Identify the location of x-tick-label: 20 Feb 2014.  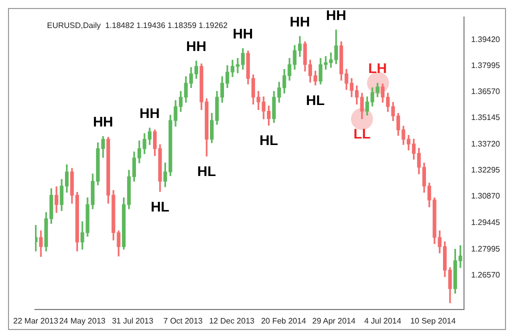
(284, 321).